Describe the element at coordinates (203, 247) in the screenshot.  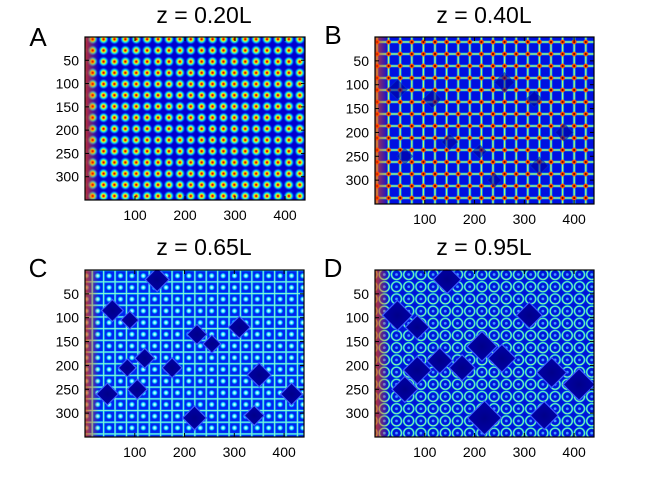
I see `panel-title: z = 0.65L` at that location.